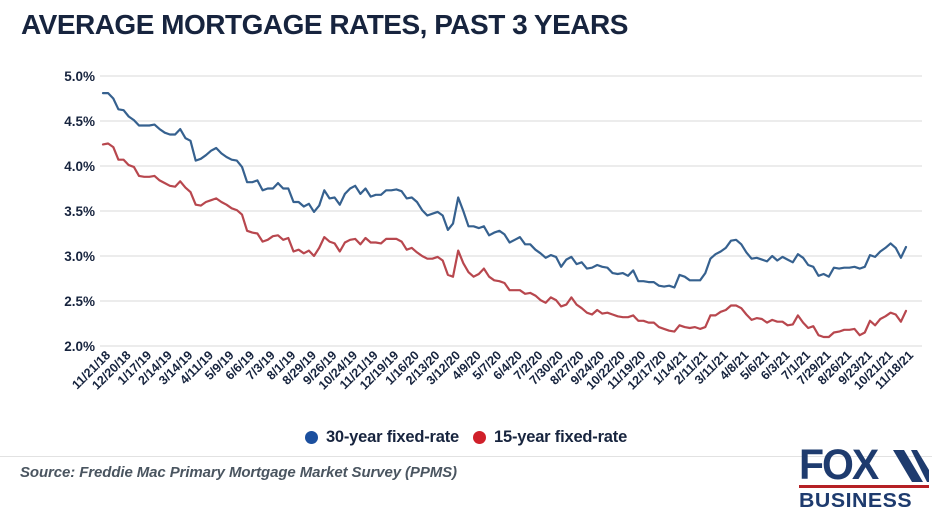 The height and width of the screenshot is (524, 932). I want to click on footer-divider, so click(466, 456).